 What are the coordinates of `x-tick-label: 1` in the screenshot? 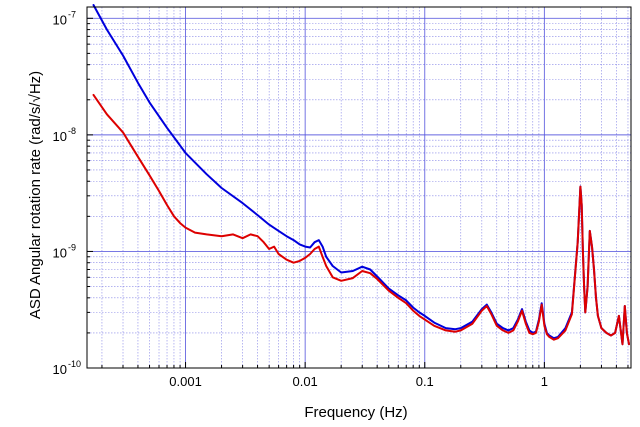 It's located at (544, 381).